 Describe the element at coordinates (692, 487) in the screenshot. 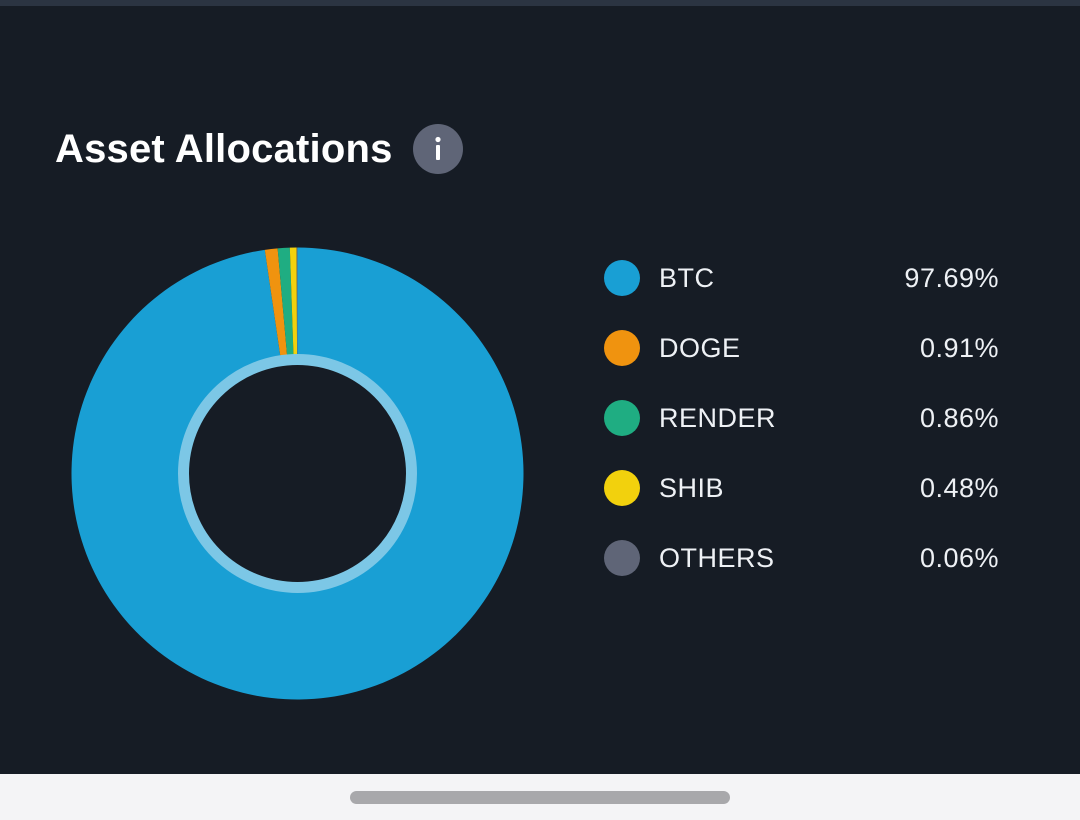

I see `legend-label-shib: SHIB` at that location.